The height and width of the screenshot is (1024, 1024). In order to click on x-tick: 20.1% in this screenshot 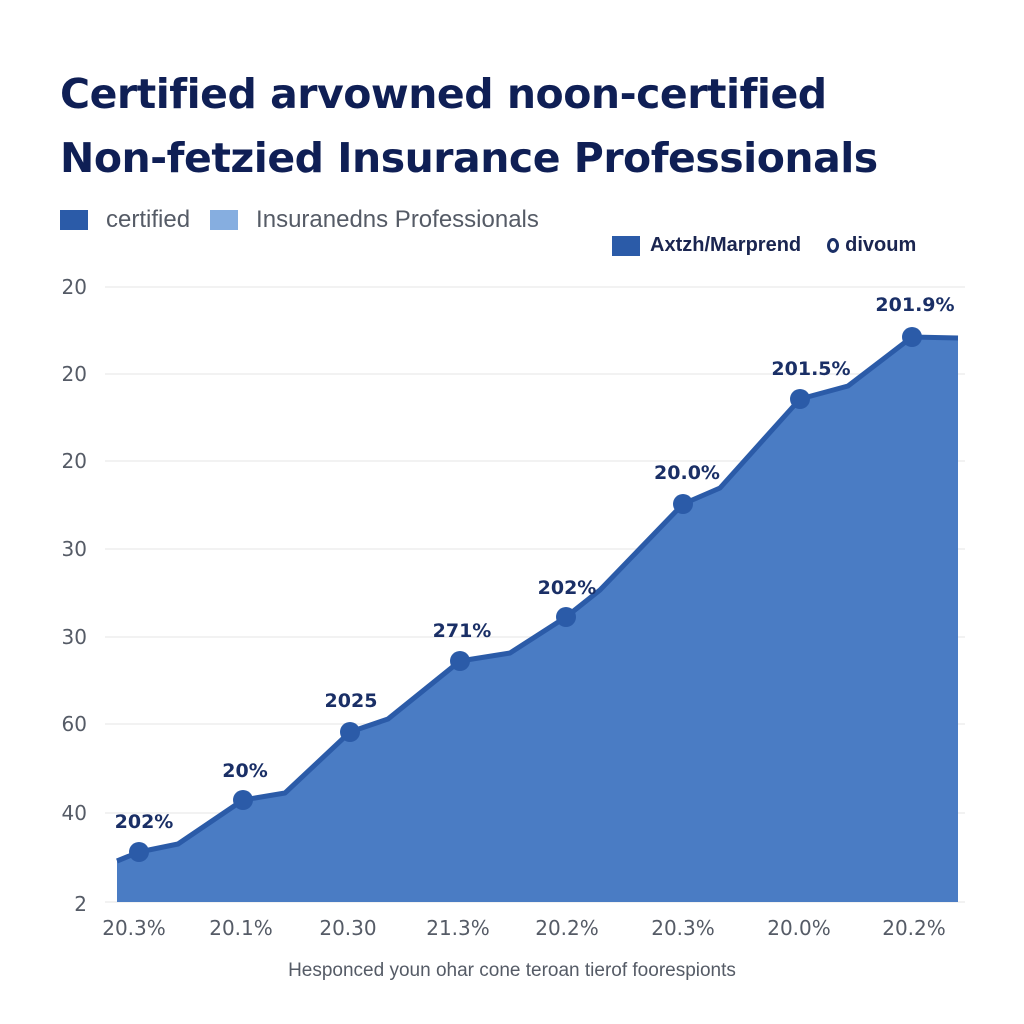, I will do `click(241, 928)`.